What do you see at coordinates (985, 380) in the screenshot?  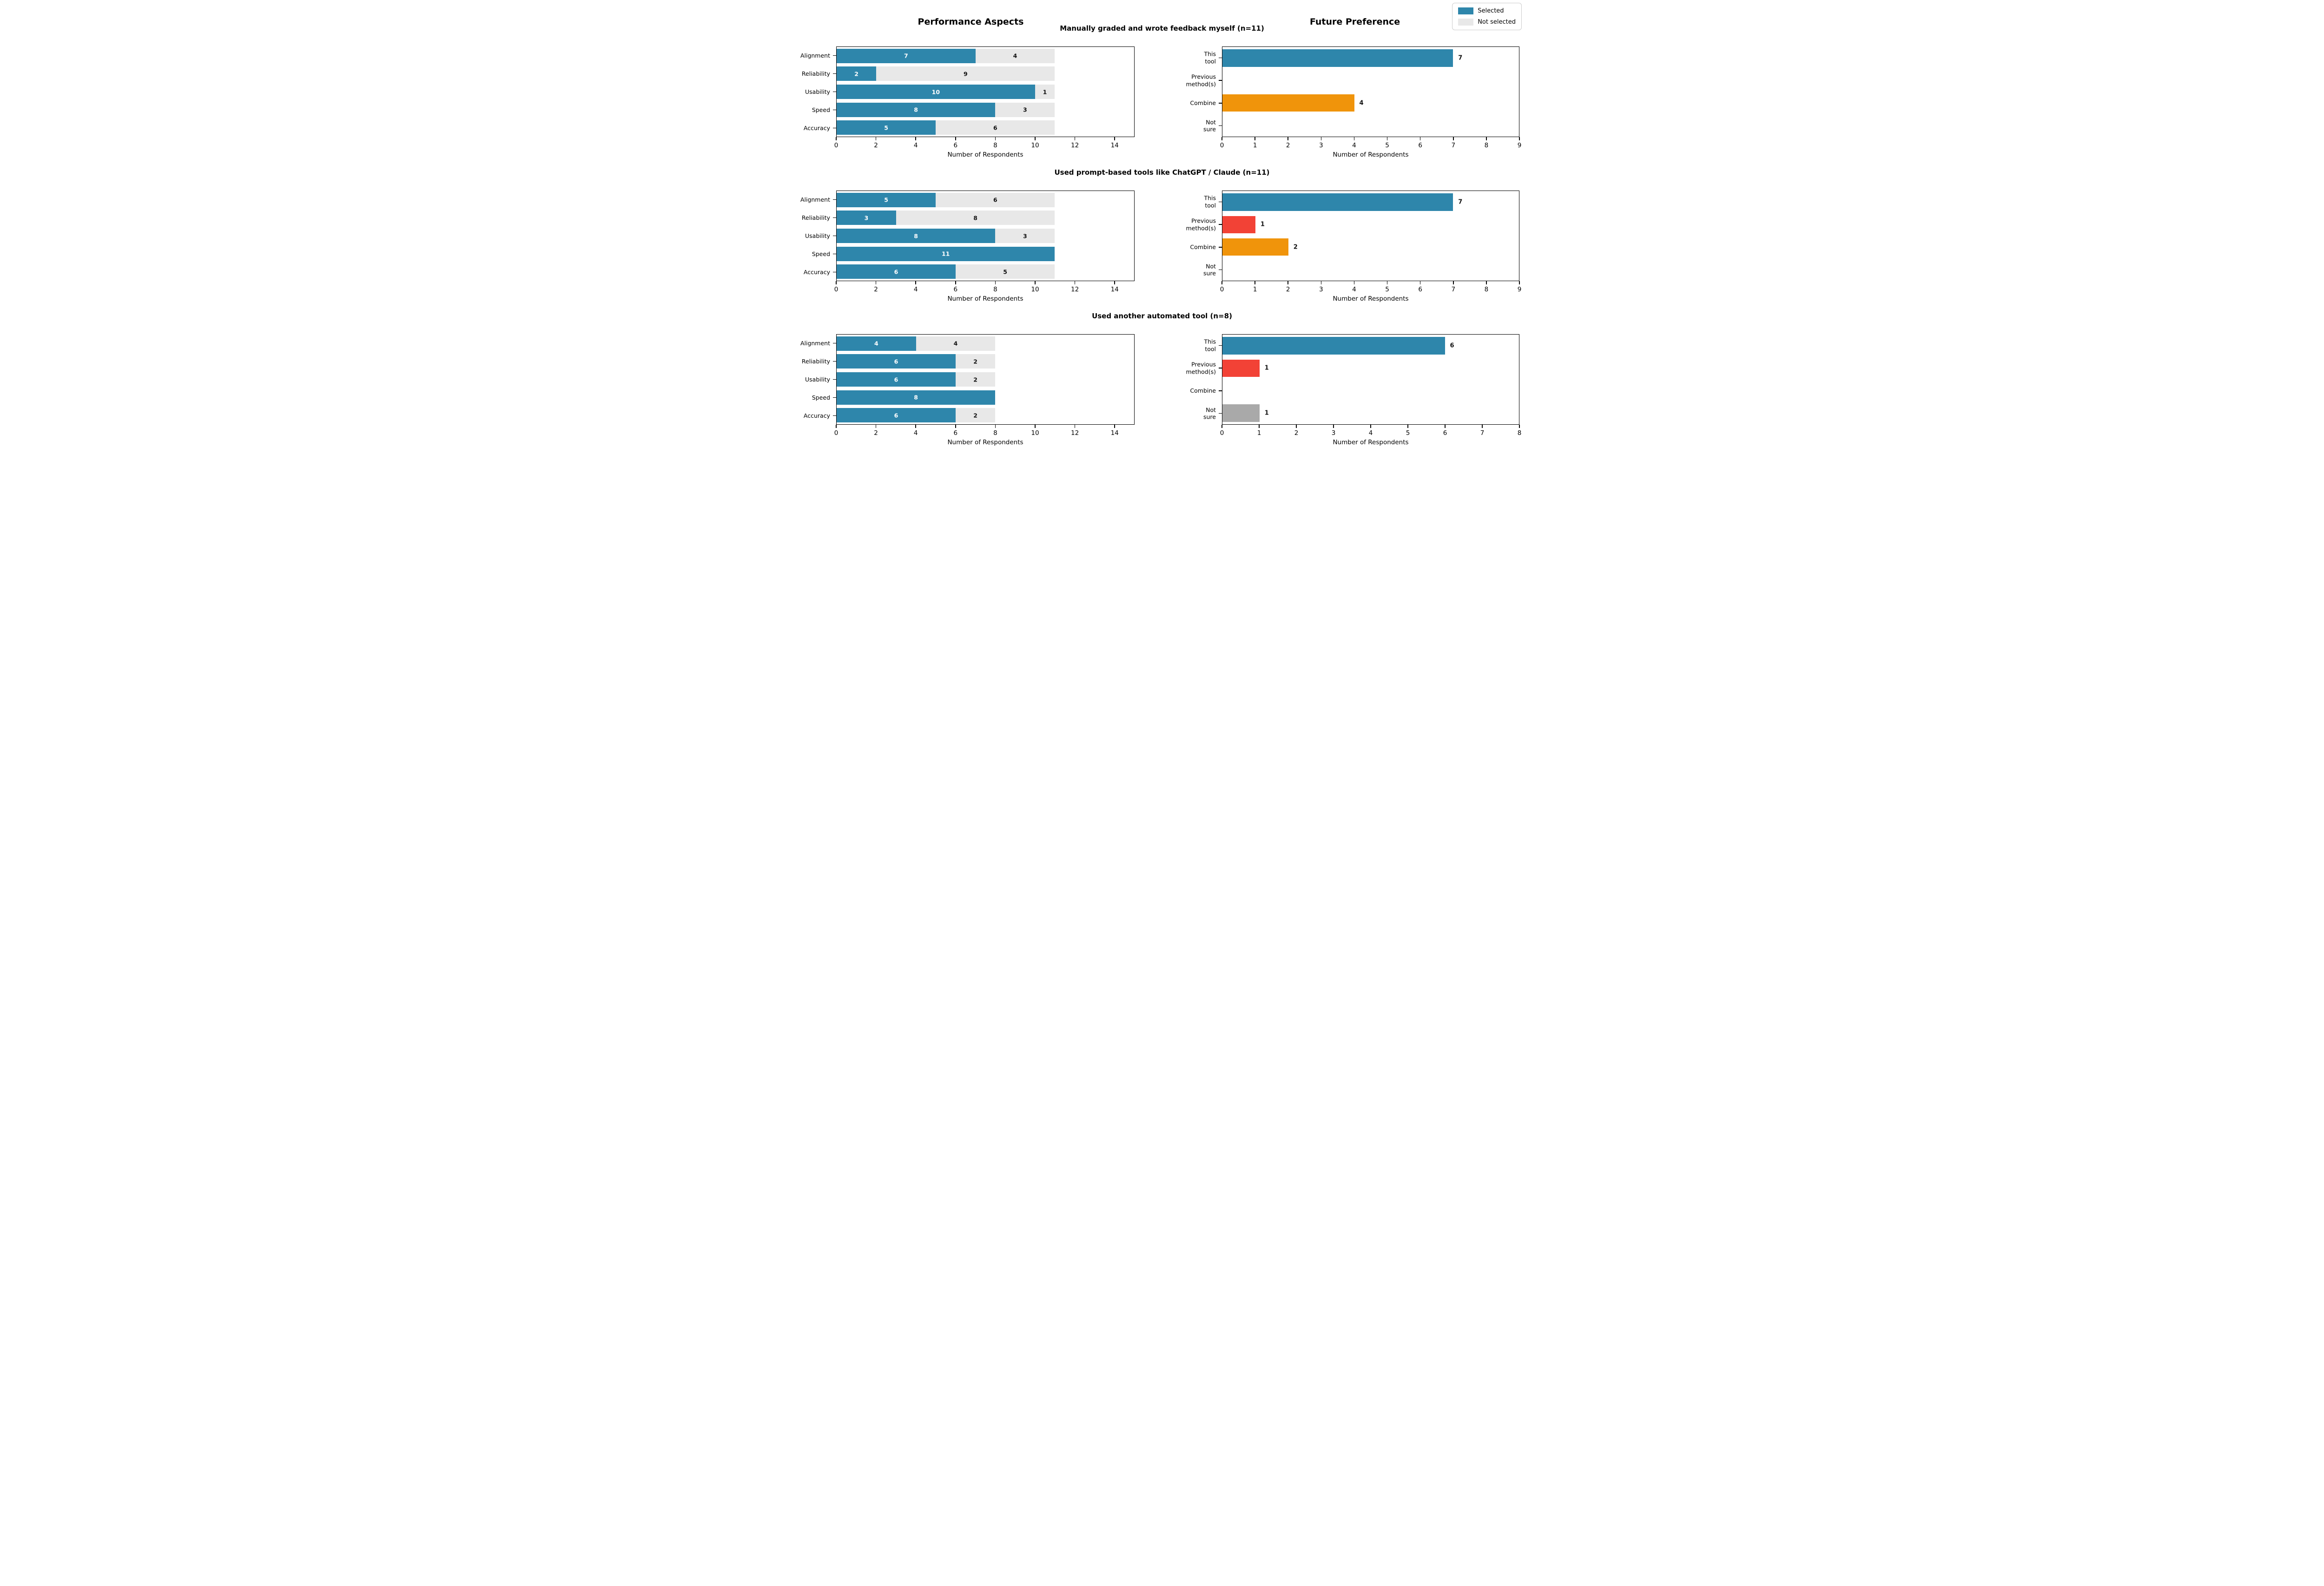 I see `plot-area: 4 4 6 2 6 2 8 6 2` at bounding box center [985, 380].